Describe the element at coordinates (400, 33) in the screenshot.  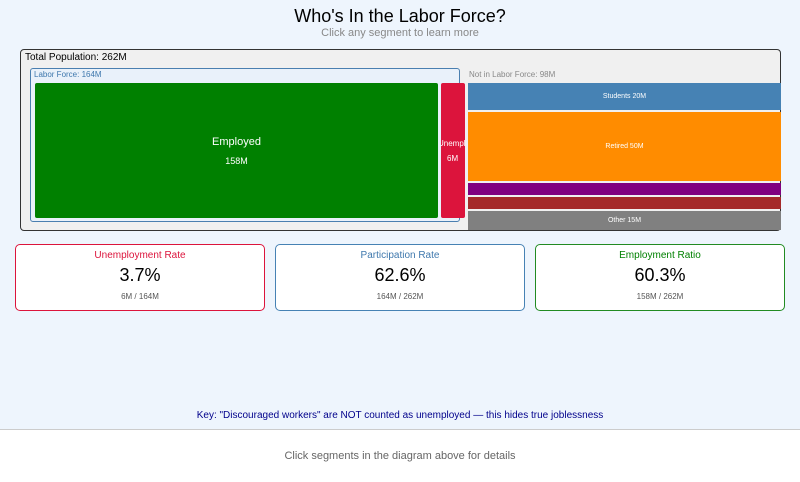
I see `subtitle: Click any segment to learn more` at that location.